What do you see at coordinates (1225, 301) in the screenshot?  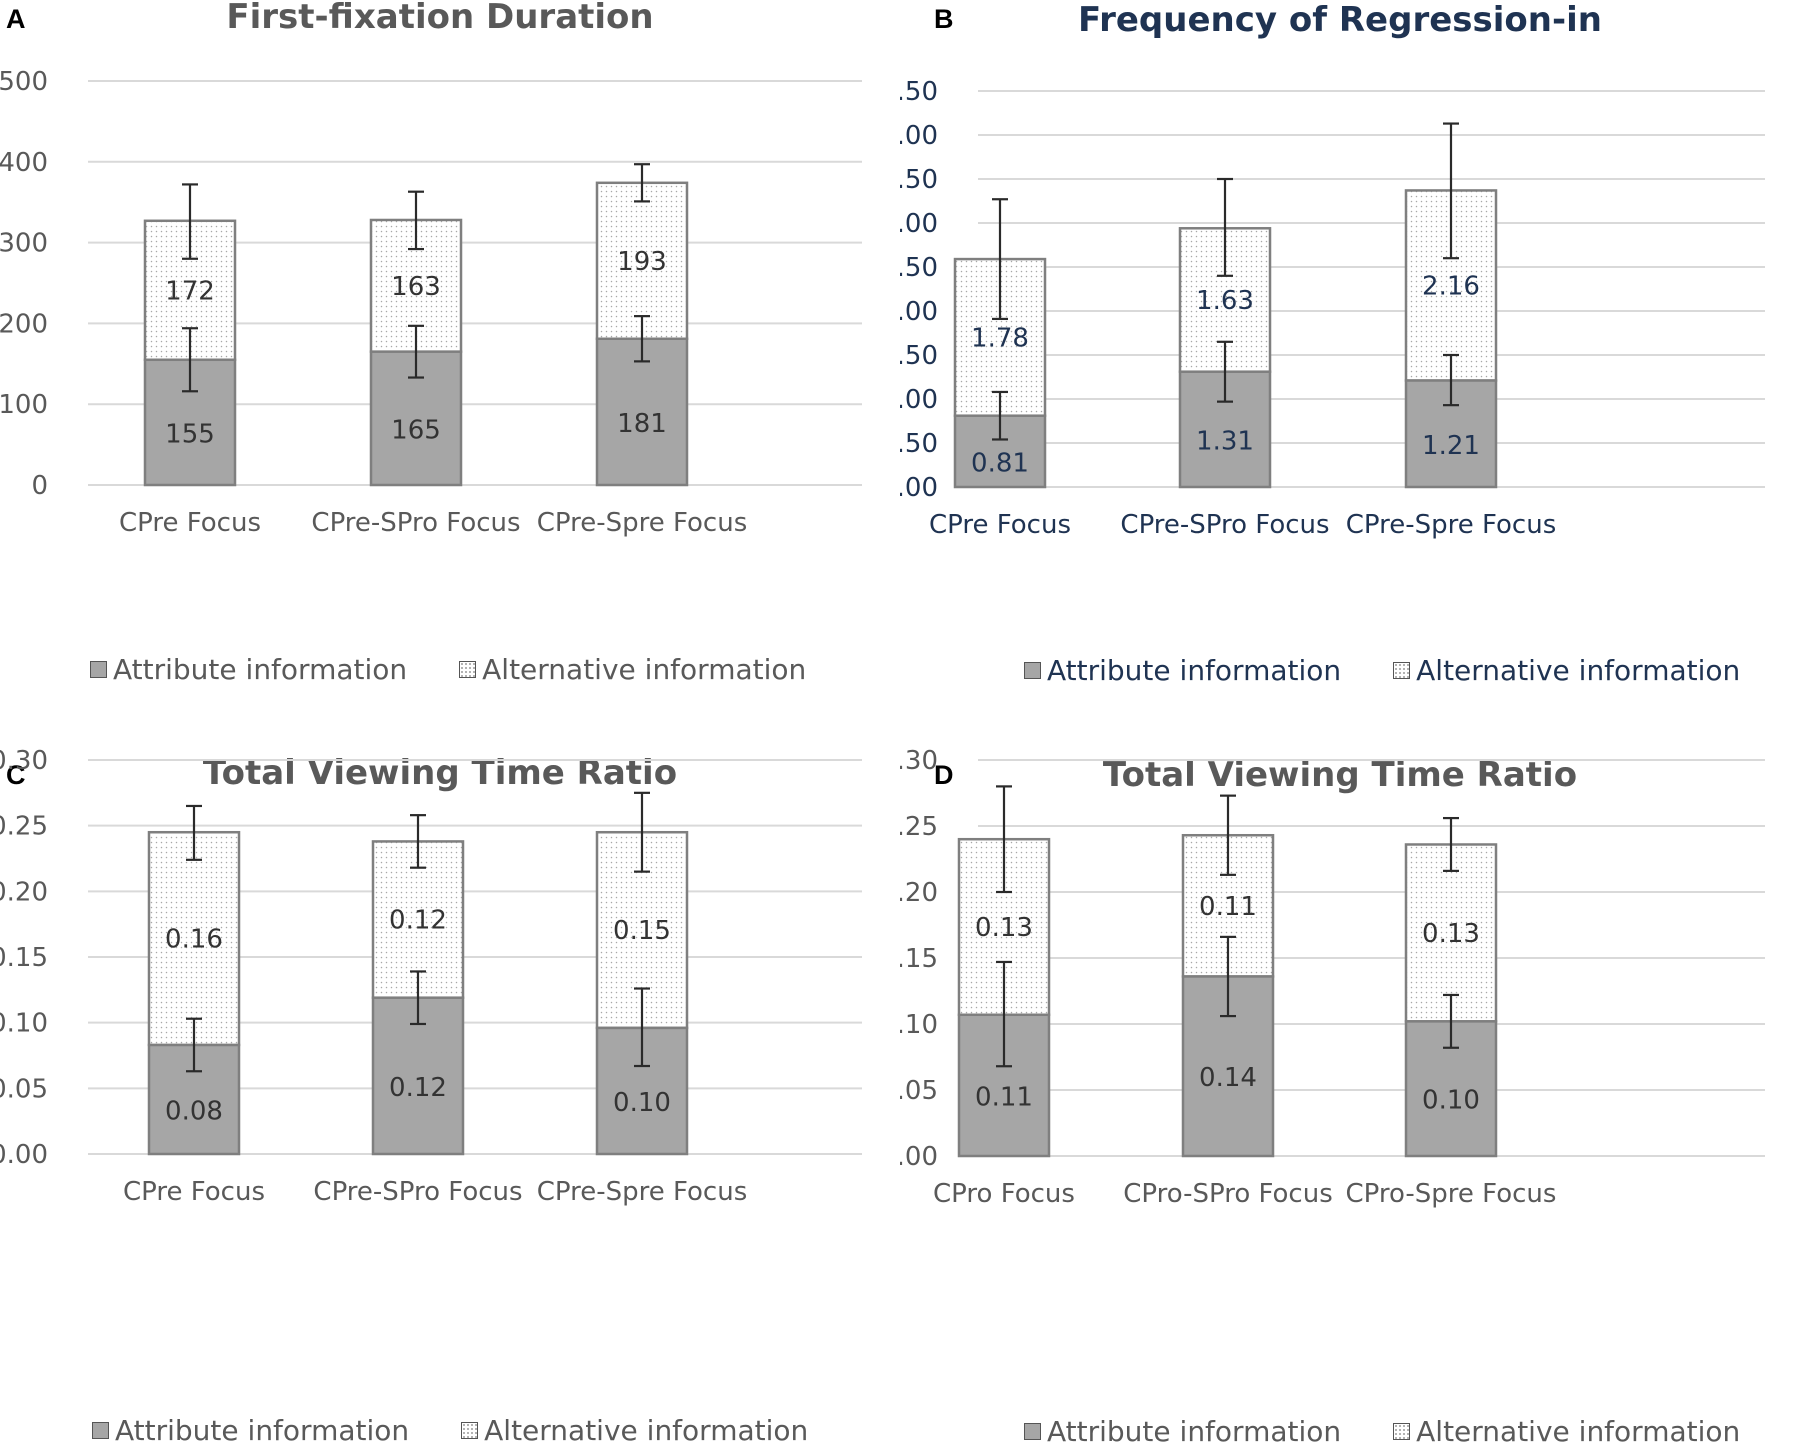 I see `data-label-alternative: 1.63` at bounding box center [1225, 301].